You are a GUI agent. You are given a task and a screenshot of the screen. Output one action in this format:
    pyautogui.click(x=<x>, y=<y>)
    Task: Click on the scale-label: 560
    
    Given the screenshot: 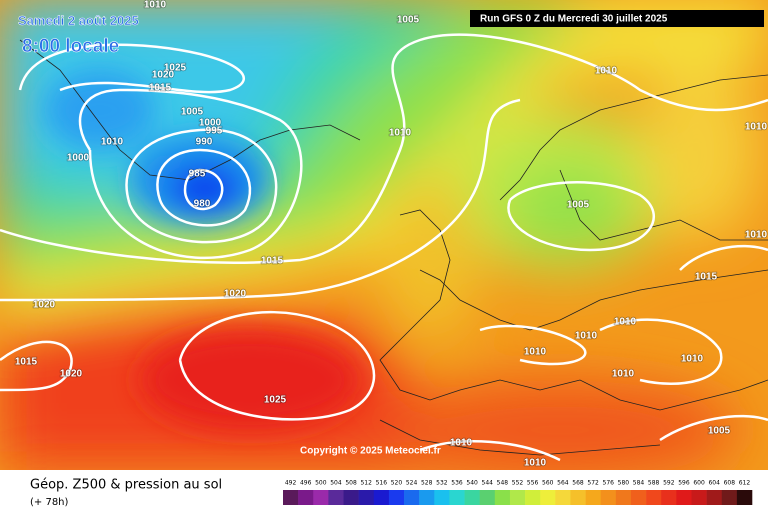 What is the action you would take?
    pyautogui.click(x=548, y=483)
    